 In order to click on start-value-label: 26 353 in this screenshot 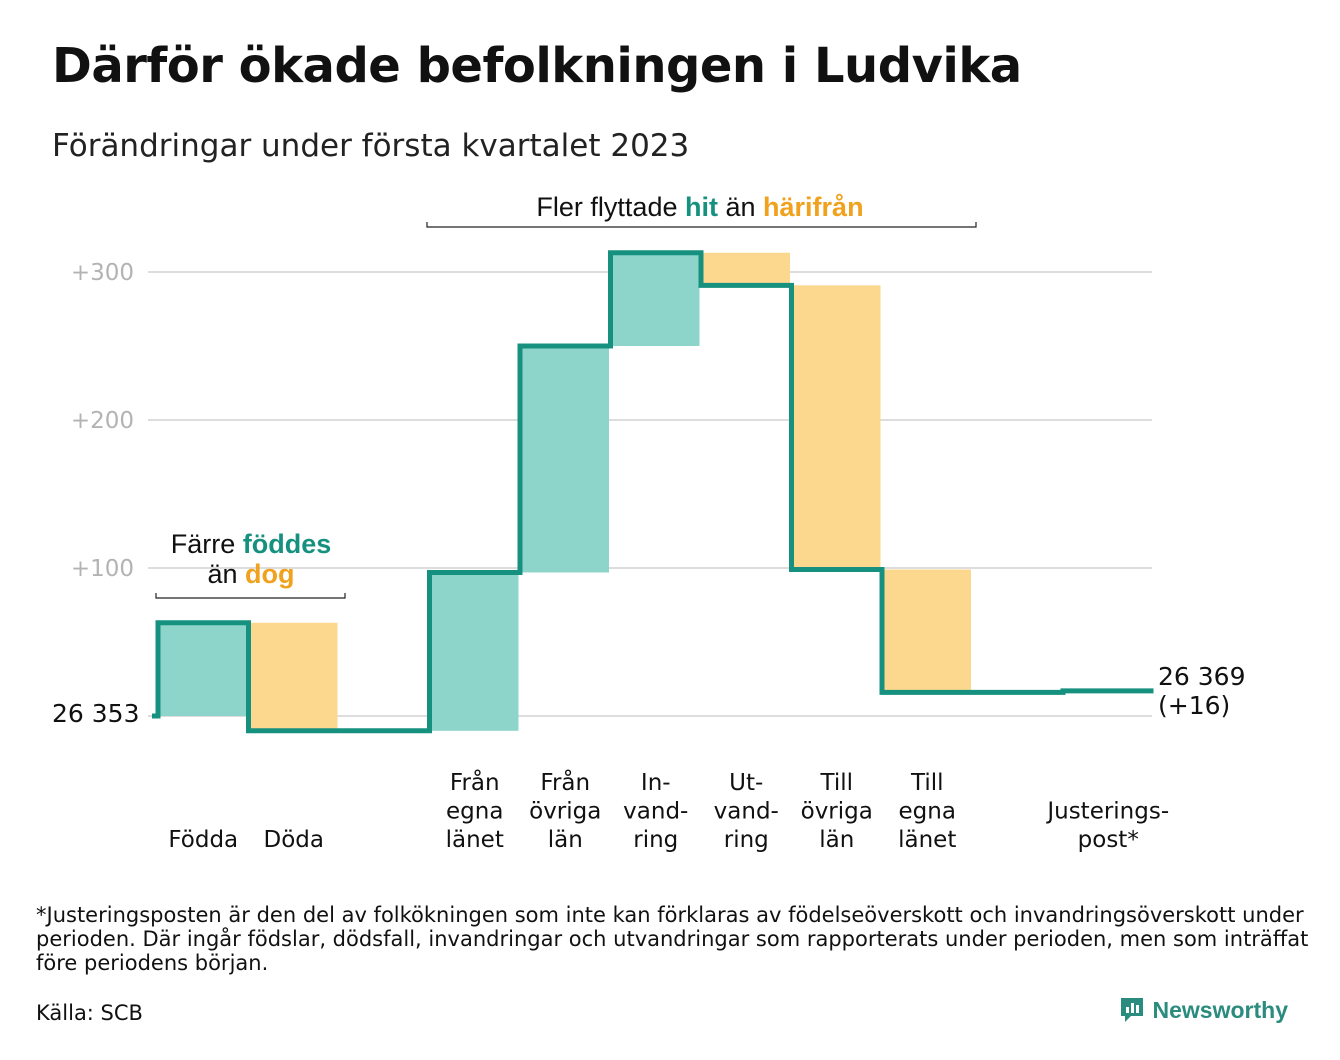, I will do `click(95, 713)`.